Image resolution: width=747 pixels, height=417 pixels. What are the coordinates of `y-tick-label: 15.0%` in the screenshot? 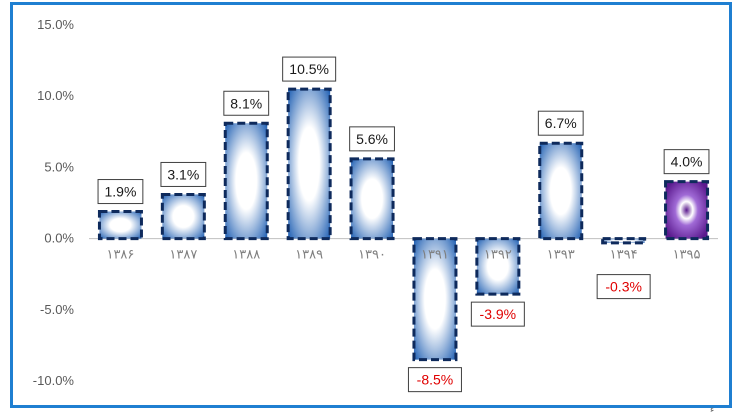 It's located at (55, 24).